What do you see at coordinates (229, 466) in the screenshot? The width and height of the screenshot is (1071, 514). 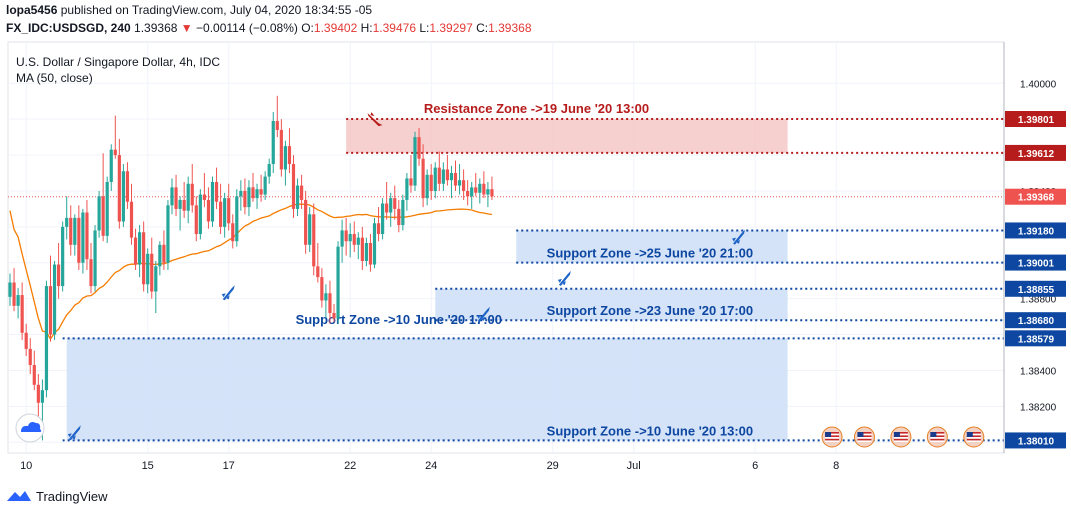 I see `x-tick-label: 17` at bounding box center [229, 466].